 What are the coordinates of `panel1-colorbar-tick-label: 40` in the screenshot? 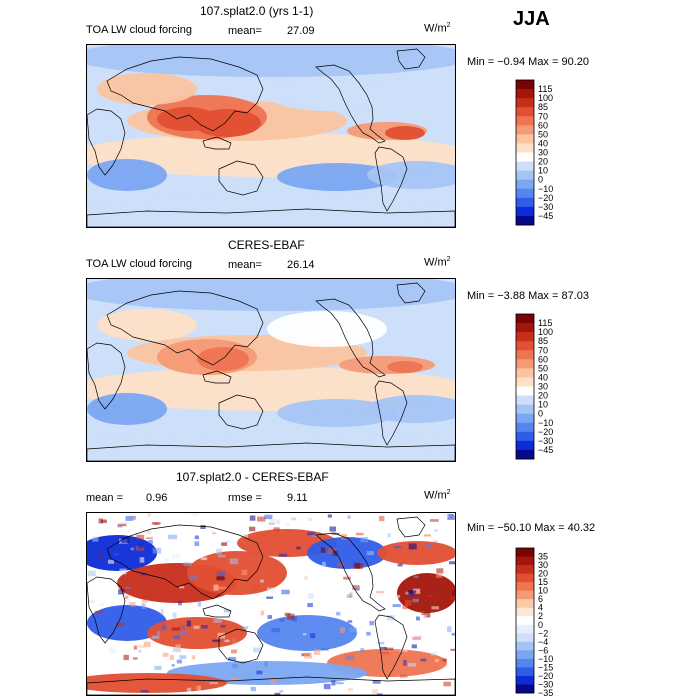 It's located at (543, 143).